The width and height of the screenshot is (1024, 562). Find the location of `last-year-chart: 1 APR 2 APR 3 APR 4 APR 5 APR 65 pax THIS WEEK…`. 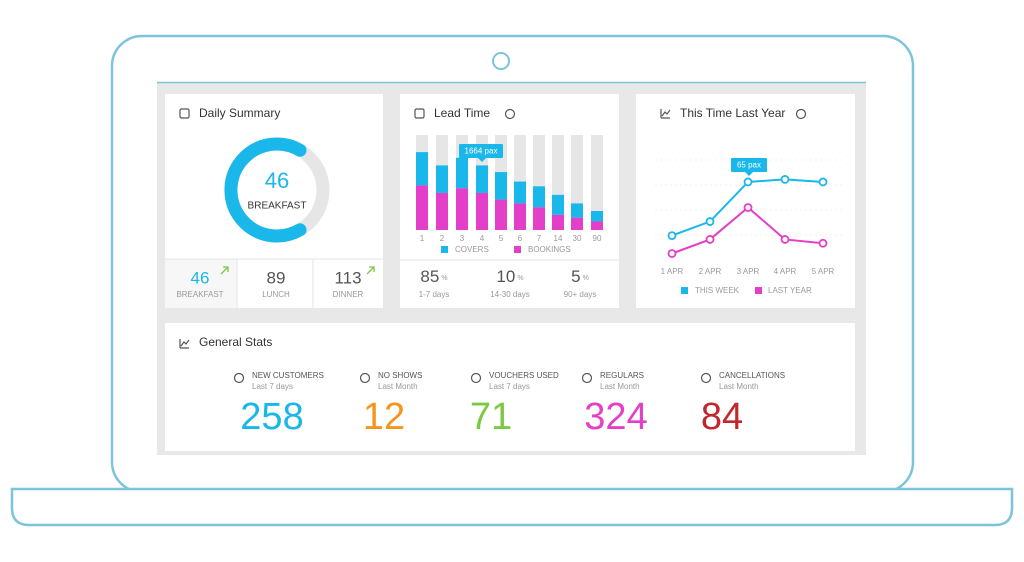

last-year-chart: 1 APR 2 APR 3 APR 4 APR 5 APR 65 pax THIS WEEK… is located at coordinates (748, 226).